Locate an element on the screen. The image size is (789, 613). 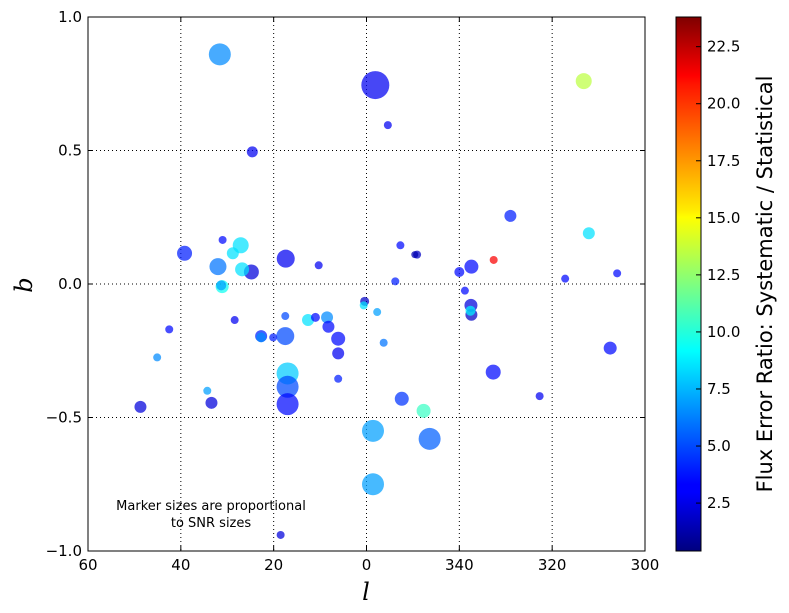
y-tick-label: −0.5 is located at coordinates (64, 418).